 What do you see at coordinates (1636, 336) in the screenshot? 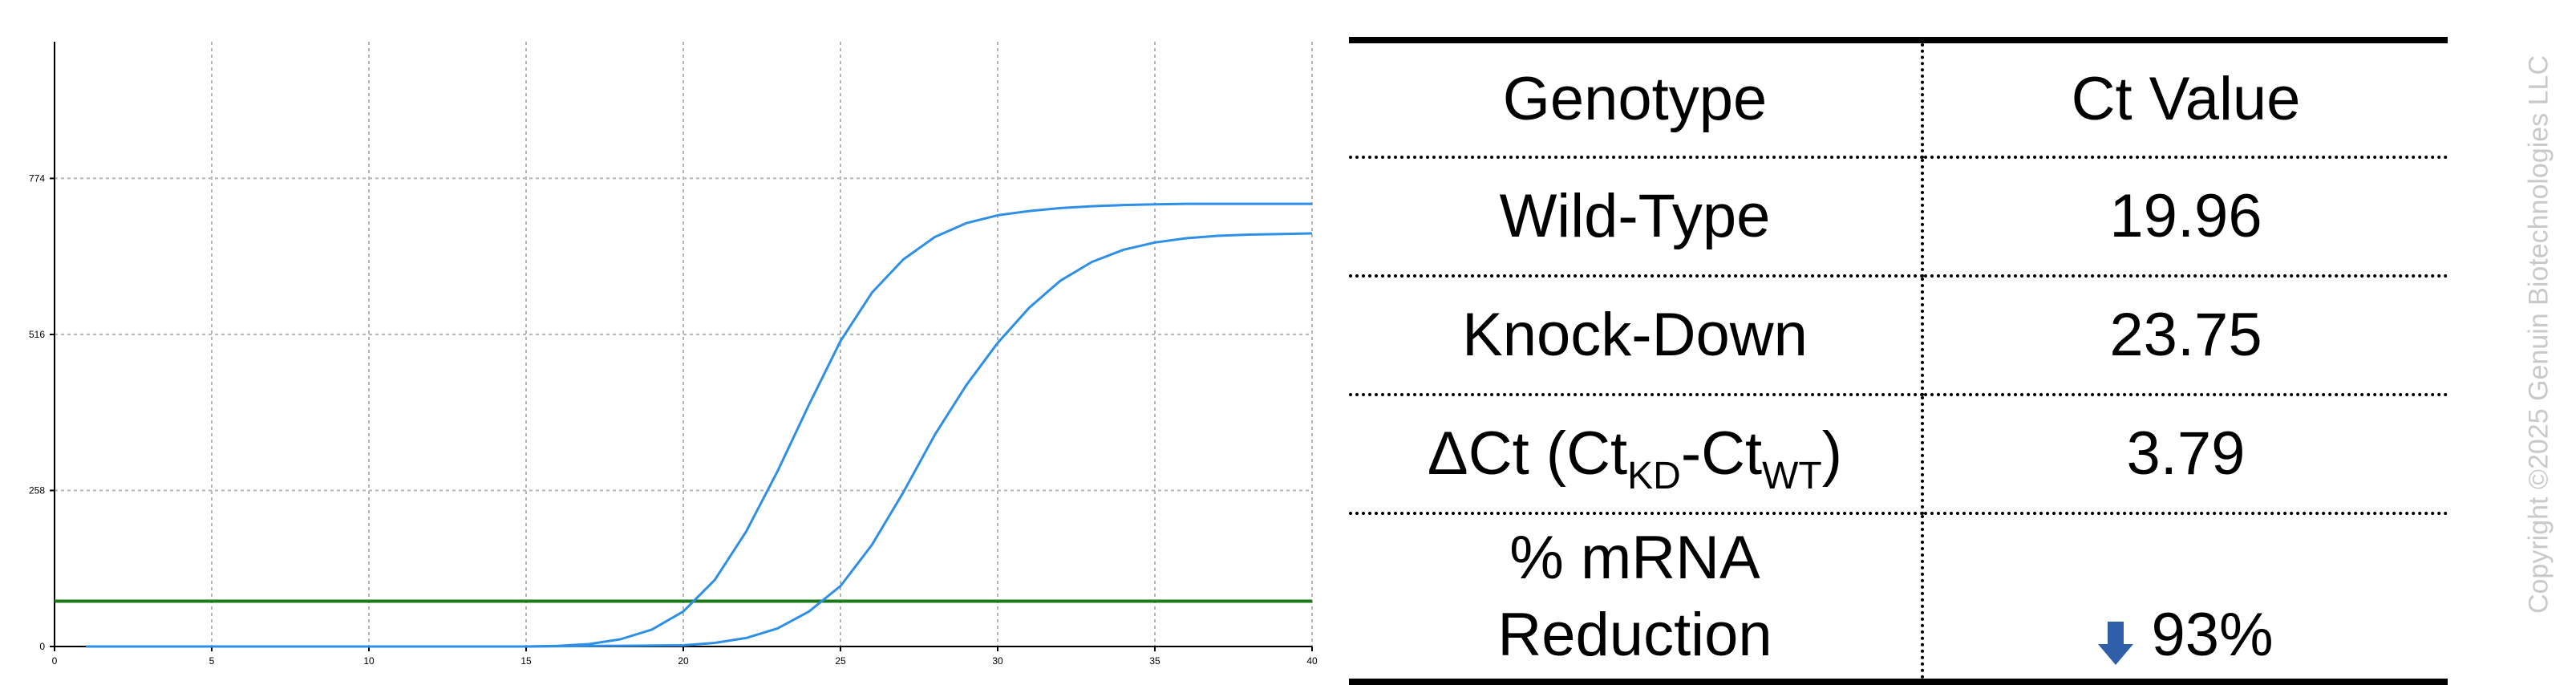
I see `row-label: Knock-Down` at bounding box center [1636, 336].